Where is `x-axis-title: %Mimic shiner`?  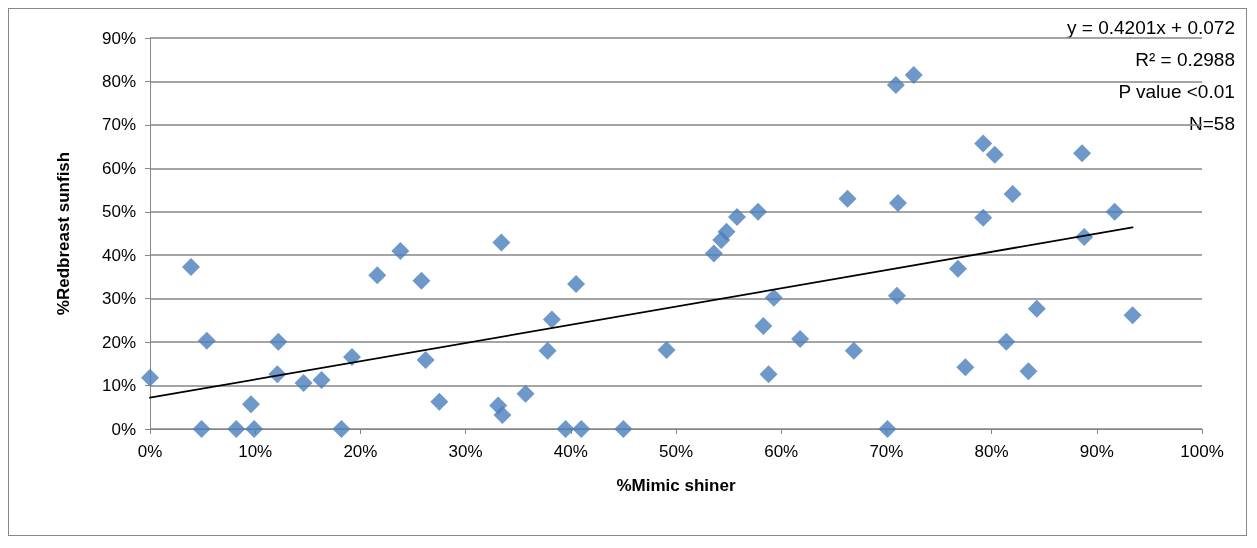 x-axis-title: %Mimic shiner is located at coordinates (676, 485).